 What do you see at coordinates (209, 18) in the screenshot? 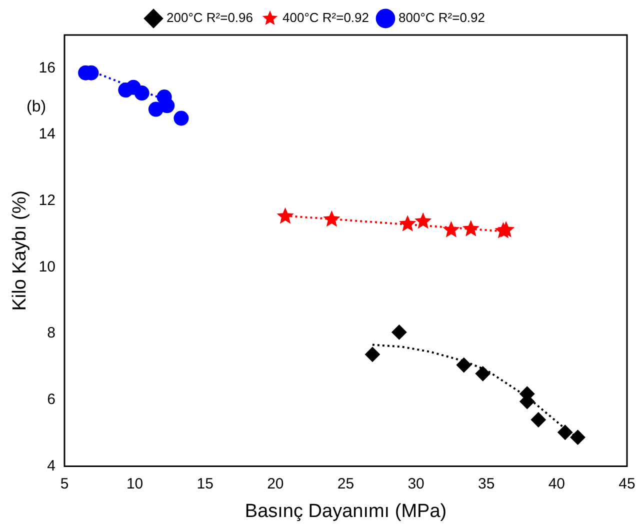
I see `legend-label: 200°C R²=0.96` at bounding box center [209, 18].